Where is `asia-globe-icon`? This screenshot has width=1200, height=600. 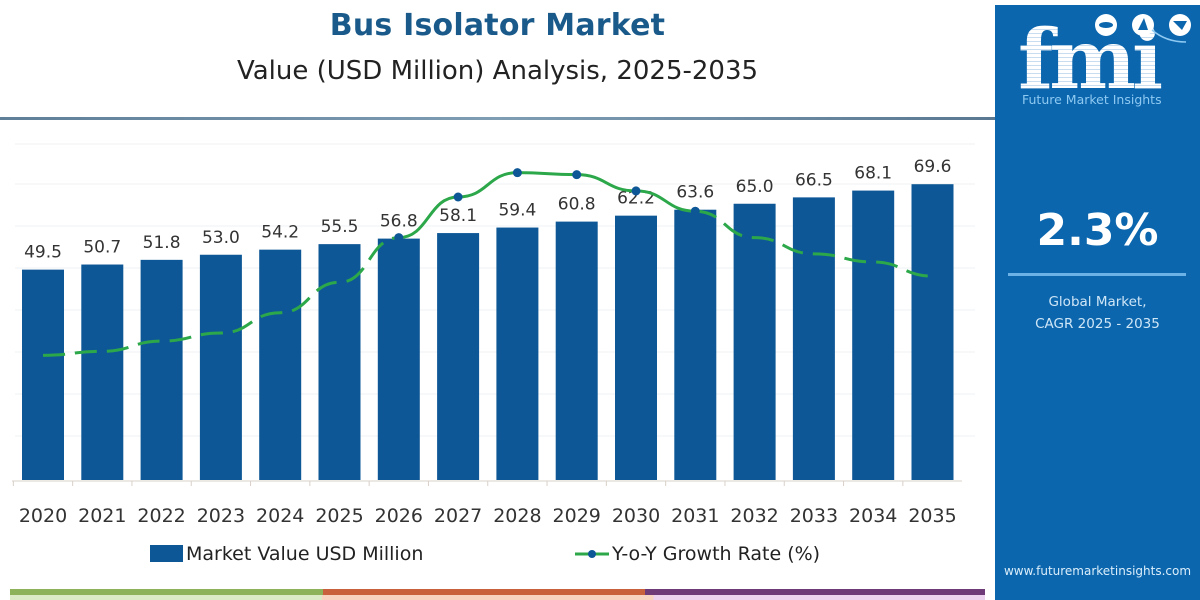 asia-globe-icon is located at coordinates (1180, 25).